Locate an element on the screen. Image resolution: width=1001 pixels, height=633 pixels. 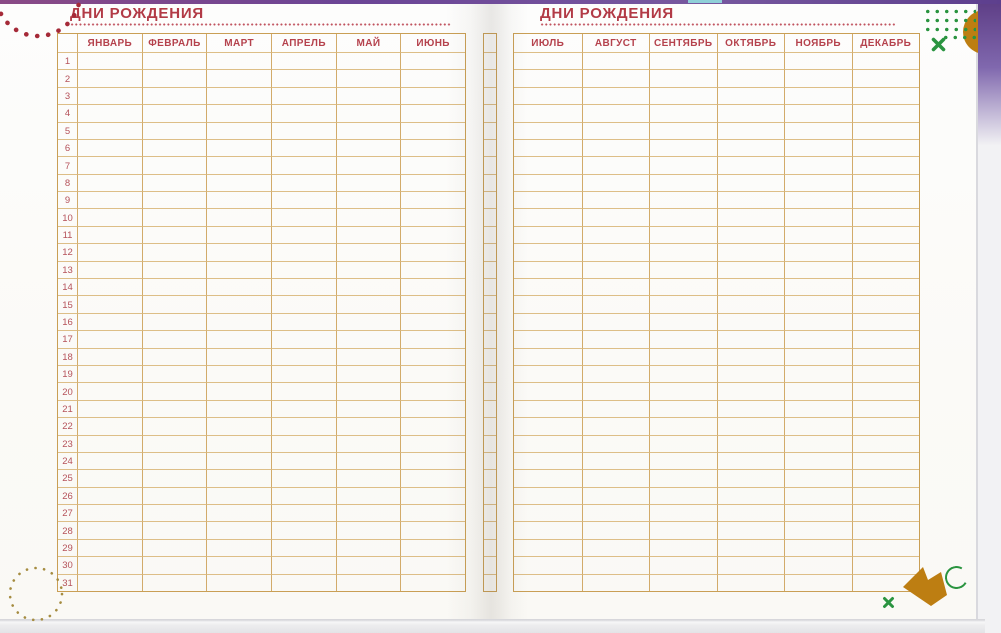
day-number: 16 is located at coordinates (67, 321).